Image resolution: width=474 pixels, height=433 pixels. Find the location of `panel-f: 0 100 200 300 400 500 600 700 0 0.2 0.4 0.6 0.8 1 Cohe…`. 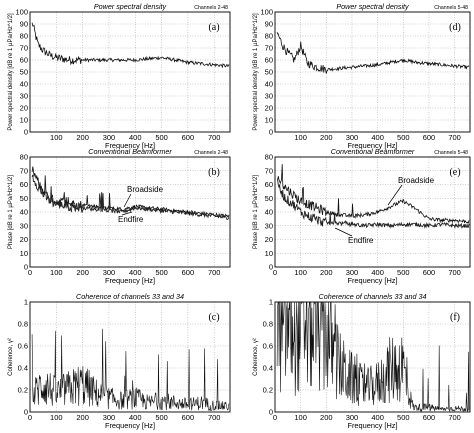

panel-f: 0 100 200 300 400 500 600 700 0 0.2 0.4 0.6 0.8 1 Cohe… is located at coordinates (362, 361).